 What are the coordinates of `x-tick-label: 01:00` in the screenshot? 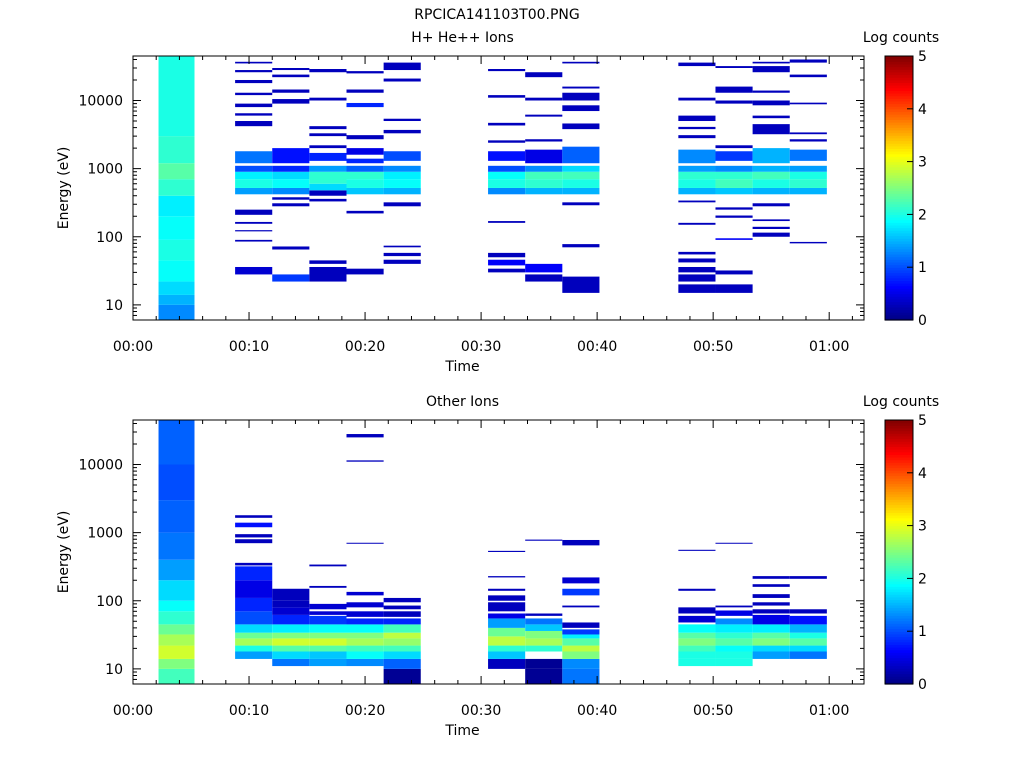 It's located at (829, 347).